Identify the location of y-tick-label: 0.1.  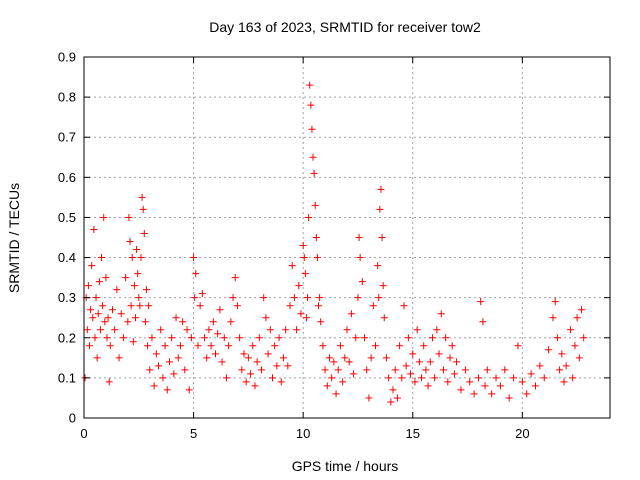
(67, 377).